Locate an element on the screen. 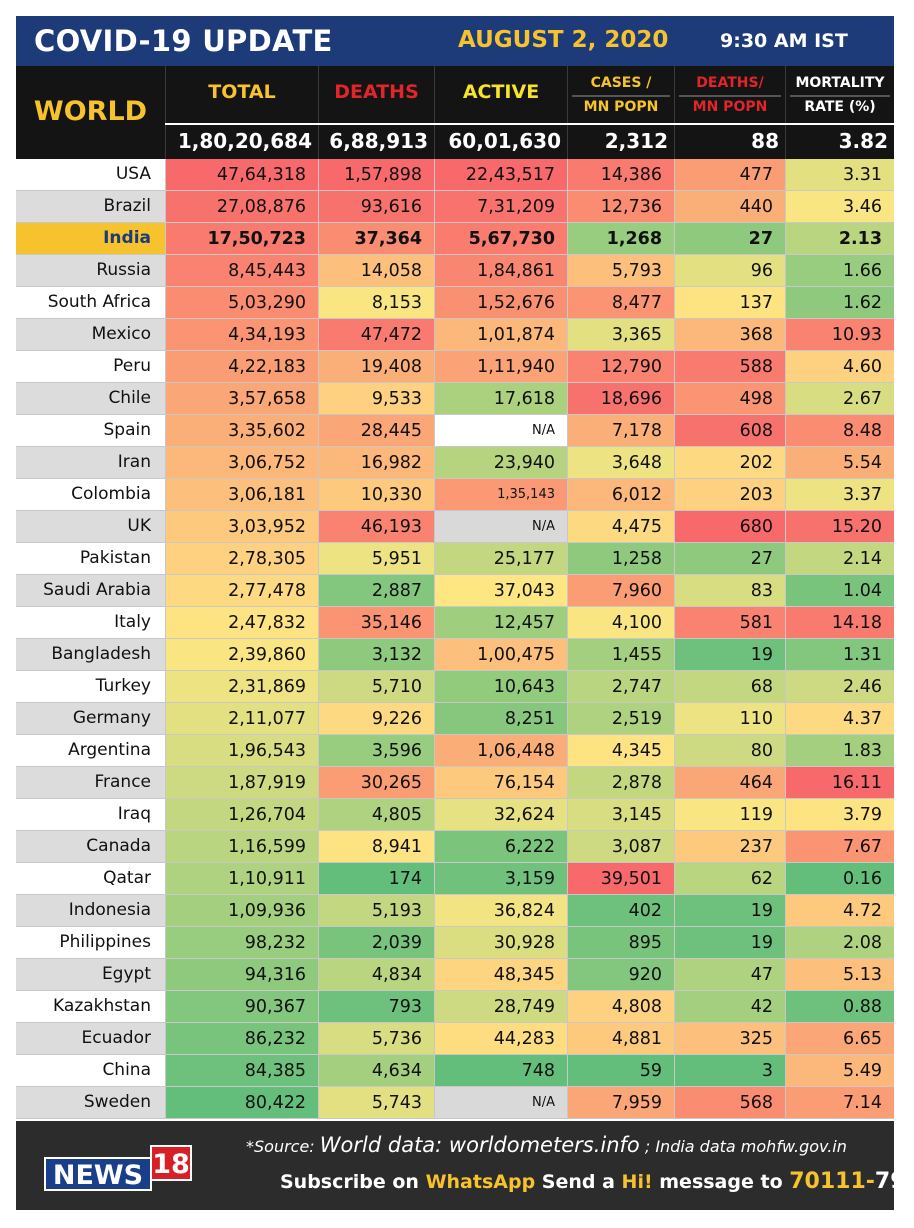 The height and width of the screenshot is (1228, 914). col-label-deaths-mn-a: DEATHS/ is located at coordinates (730, 83).